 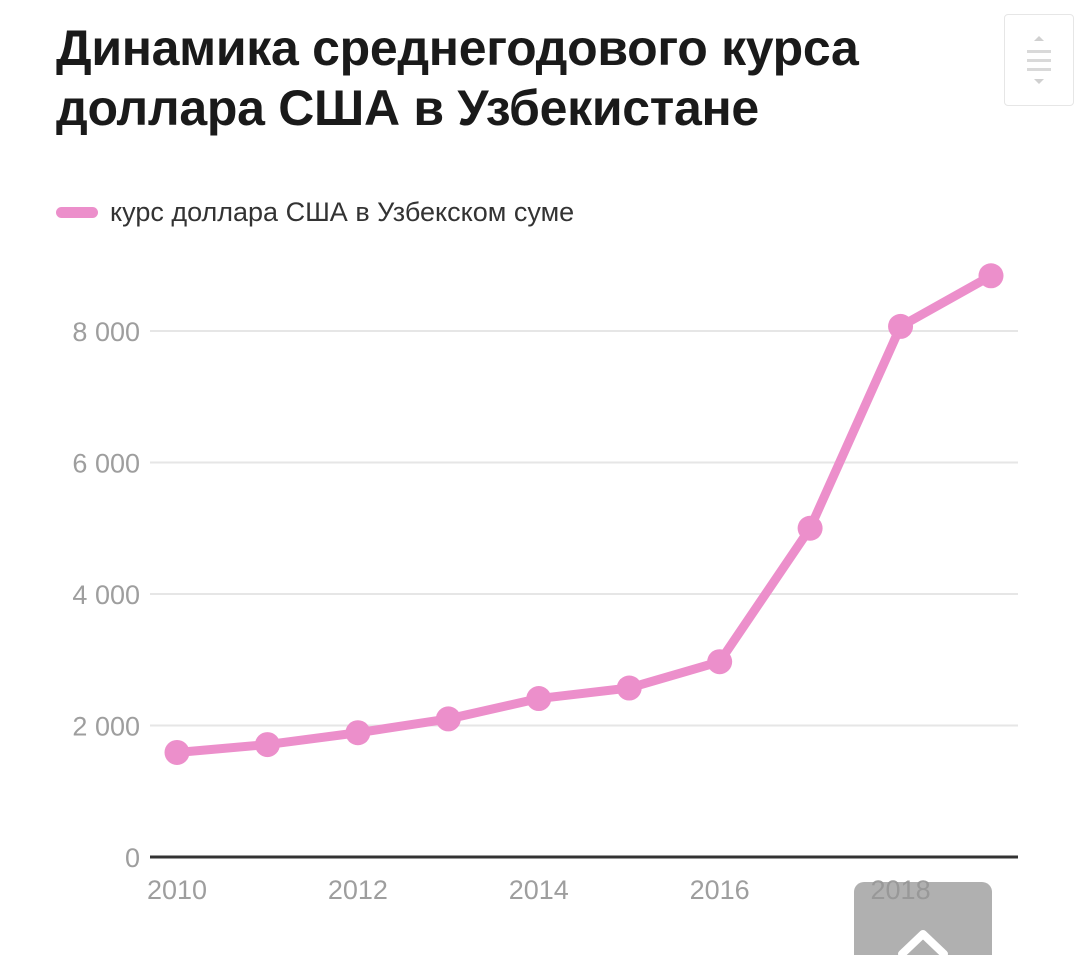 I want to click on x-tick-label: 2016, so click(x=720, y=890).